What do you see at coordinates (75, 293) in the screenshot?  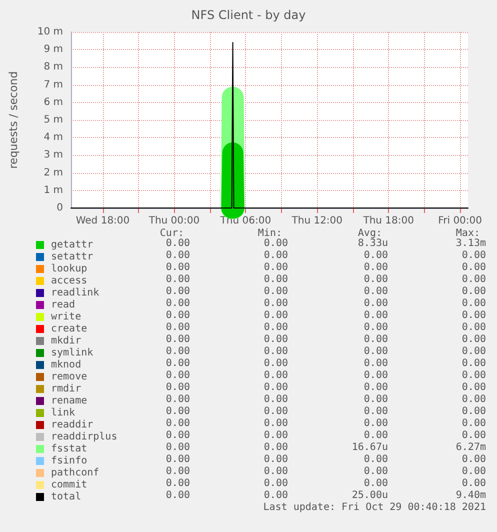 I see `legend-label: readlink` at bounding box center [75, 293].